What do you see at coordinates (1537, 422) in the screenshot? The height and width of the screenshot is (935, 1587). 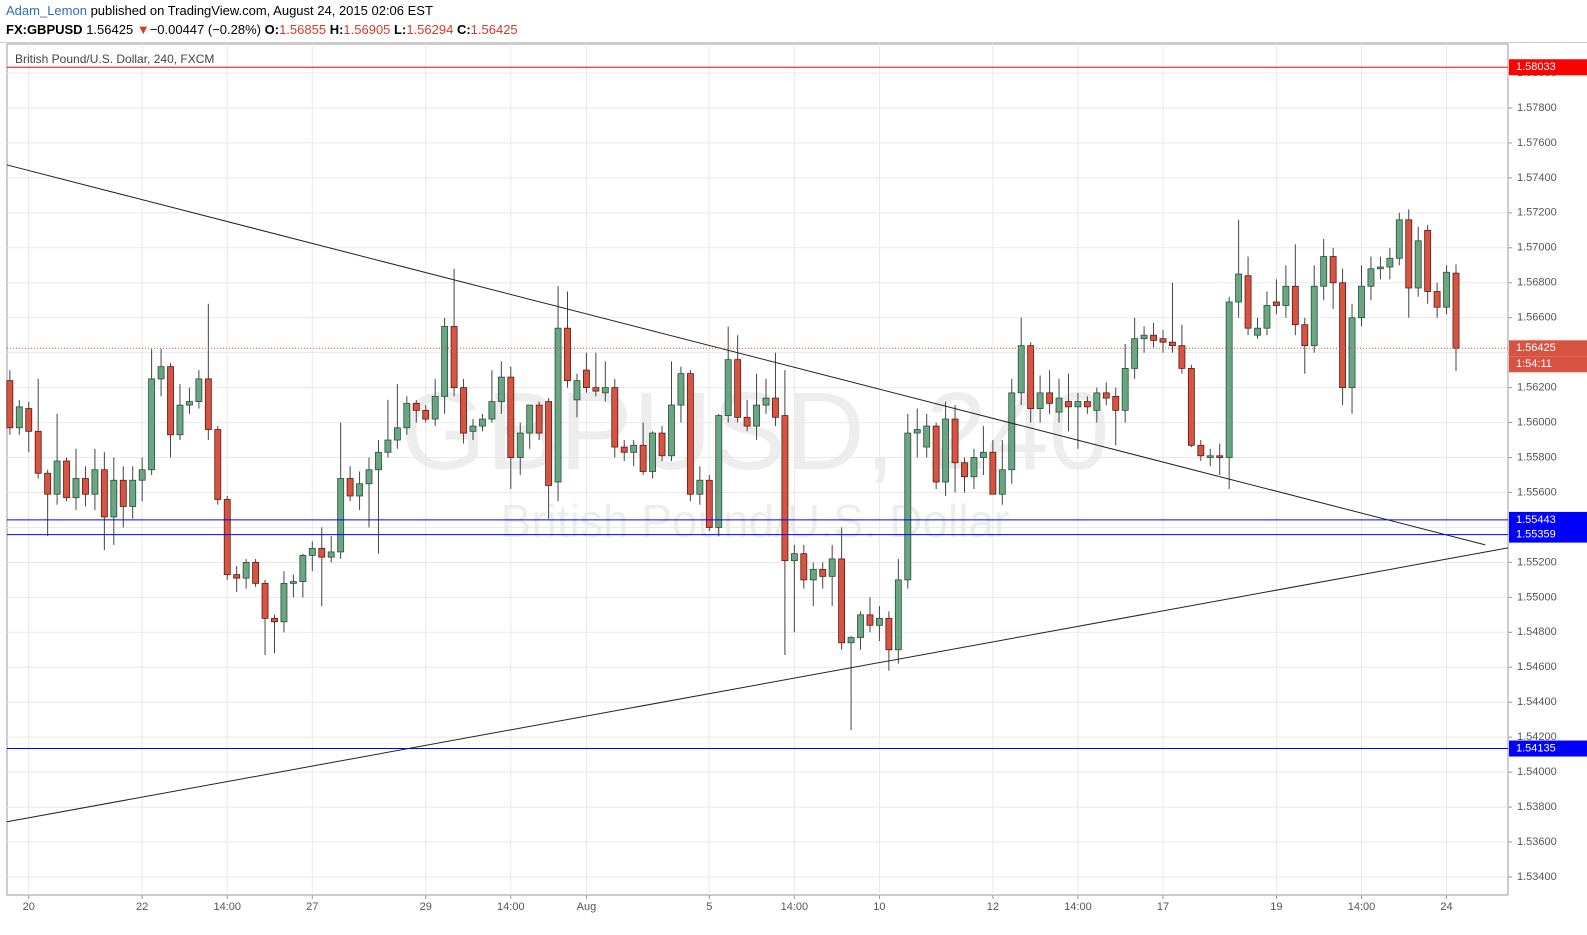 I see `y-tick-label: 1.56000` at bounding box center [1537, 422].